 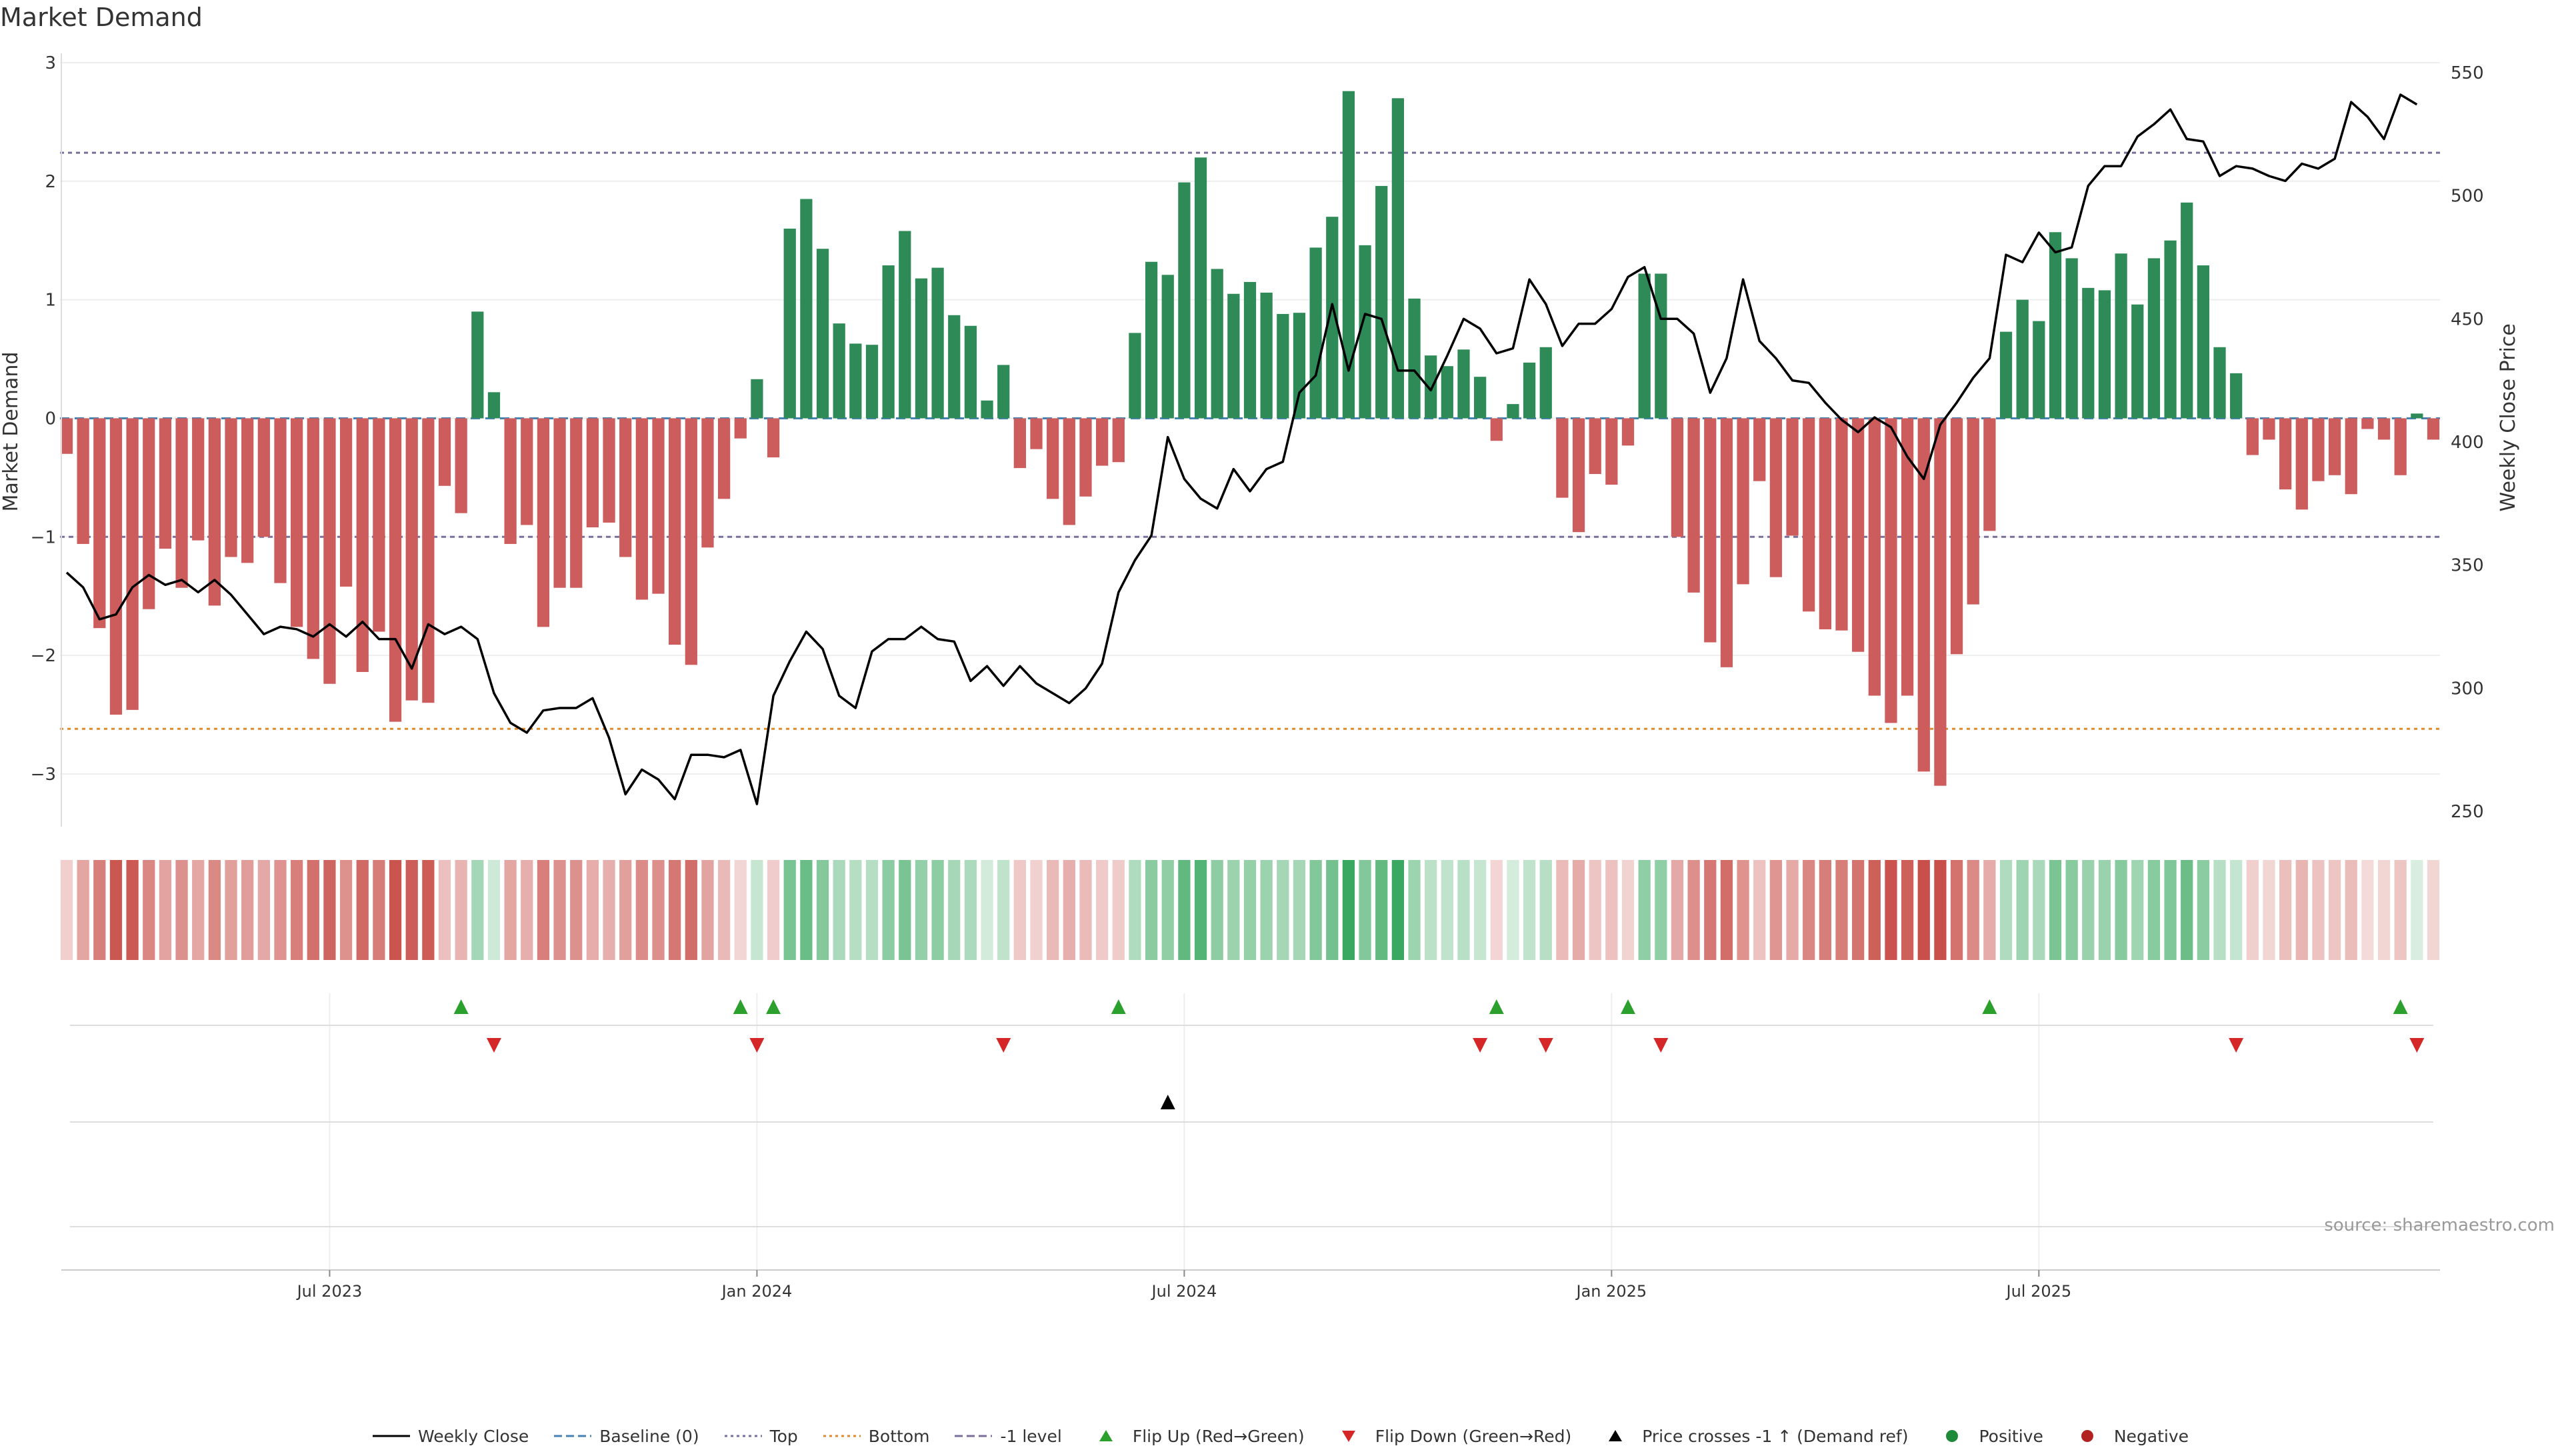 What do you see at coordinates (757, 1291) in the screenshot?
I see `x-tick-label: Jan 2024` at bounding box center [757, 1291].